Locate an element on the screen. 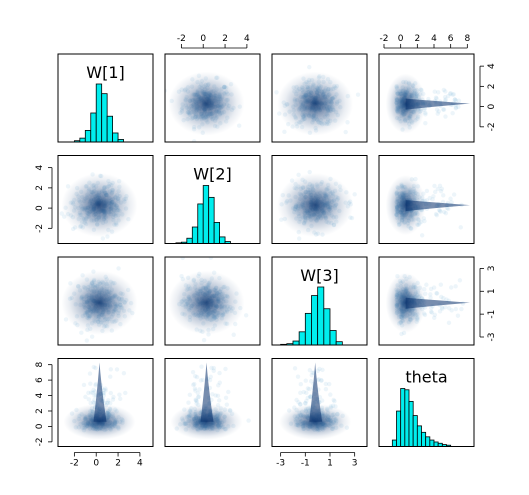 Image resolution: width=529 pixels, height=495 pixels. panel-title: W[3] is located at coordinates (319, 275).